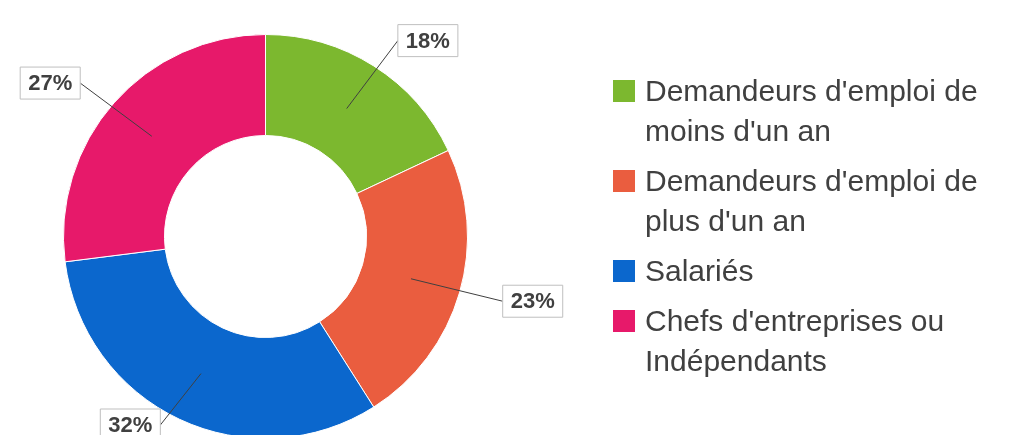 This screenshot has width=1025, height=435. What do you see at coordinates (812, 200) in the screenshot?
I see `legend-label: Demandeurs d'emploi de plus d'un an` at bounding box center [812, 200].